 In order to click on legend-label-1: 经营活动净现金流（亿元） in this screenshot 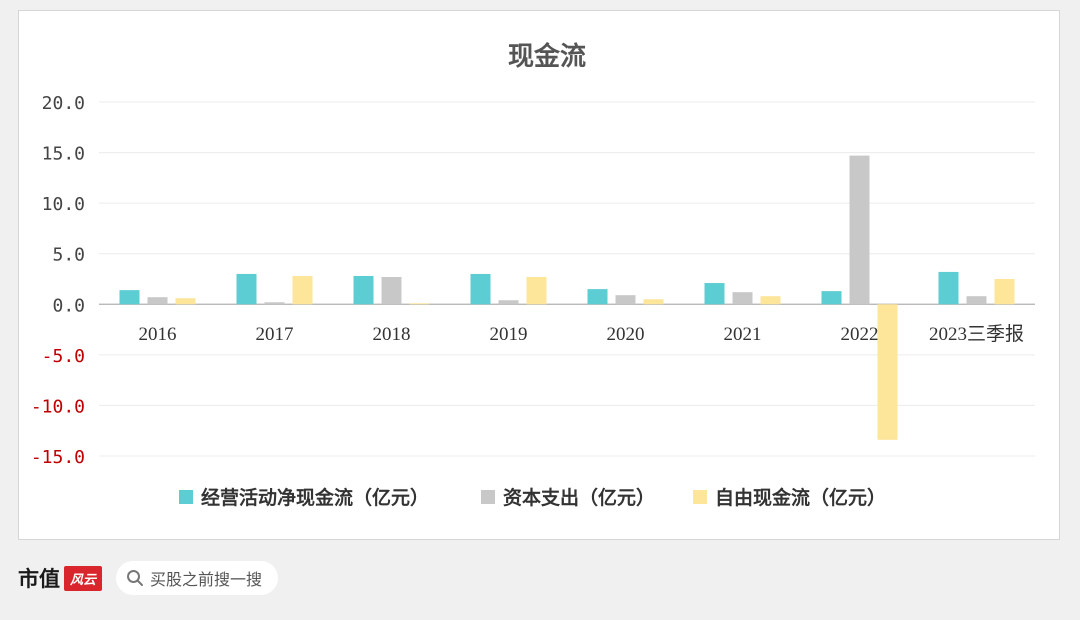, I will do `click(315, 497)`.